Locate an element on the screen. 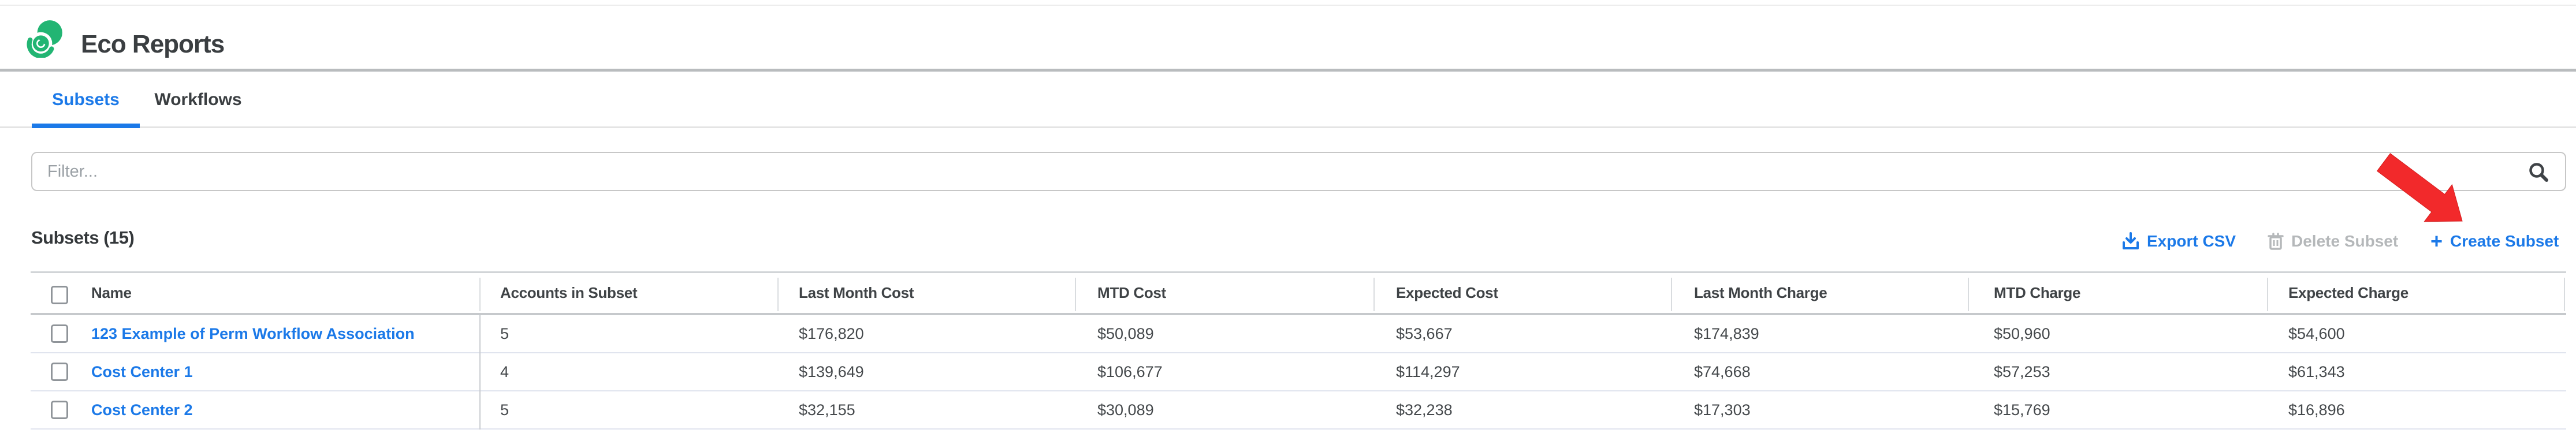  top-edge-divider is located at coordinates (1288, 5).